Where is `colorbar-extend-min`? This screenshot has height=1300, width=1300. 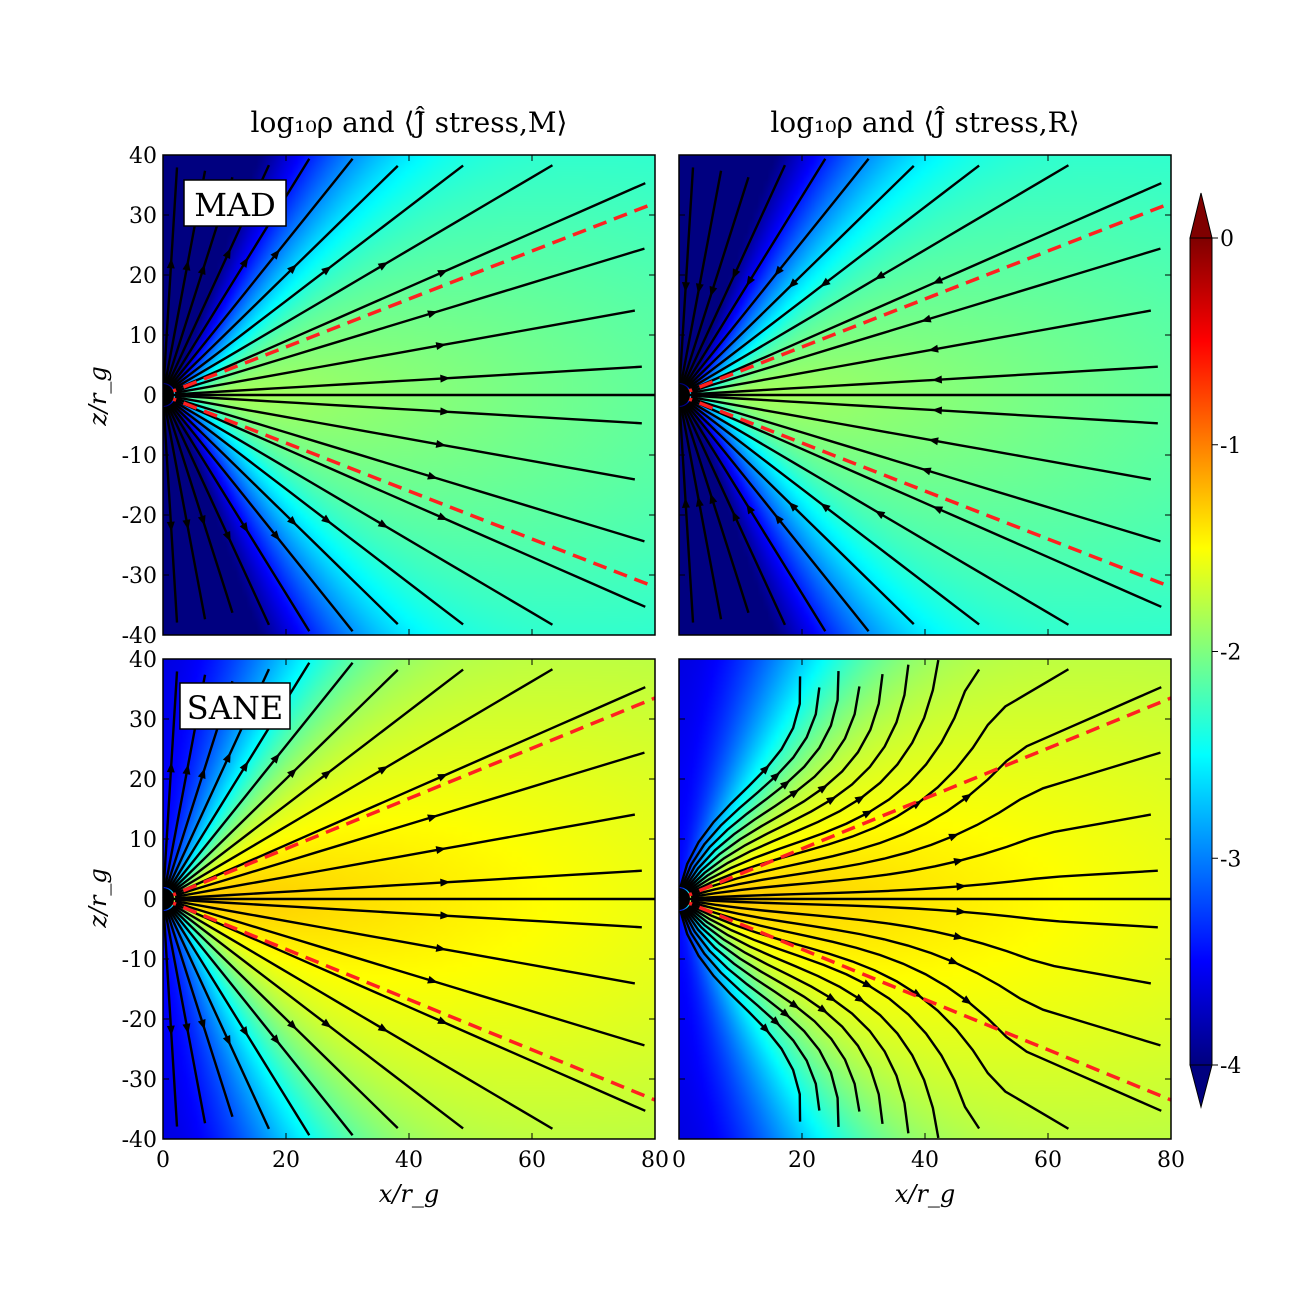
colorbar-extend-min is located at coordinates (1201, 1086).